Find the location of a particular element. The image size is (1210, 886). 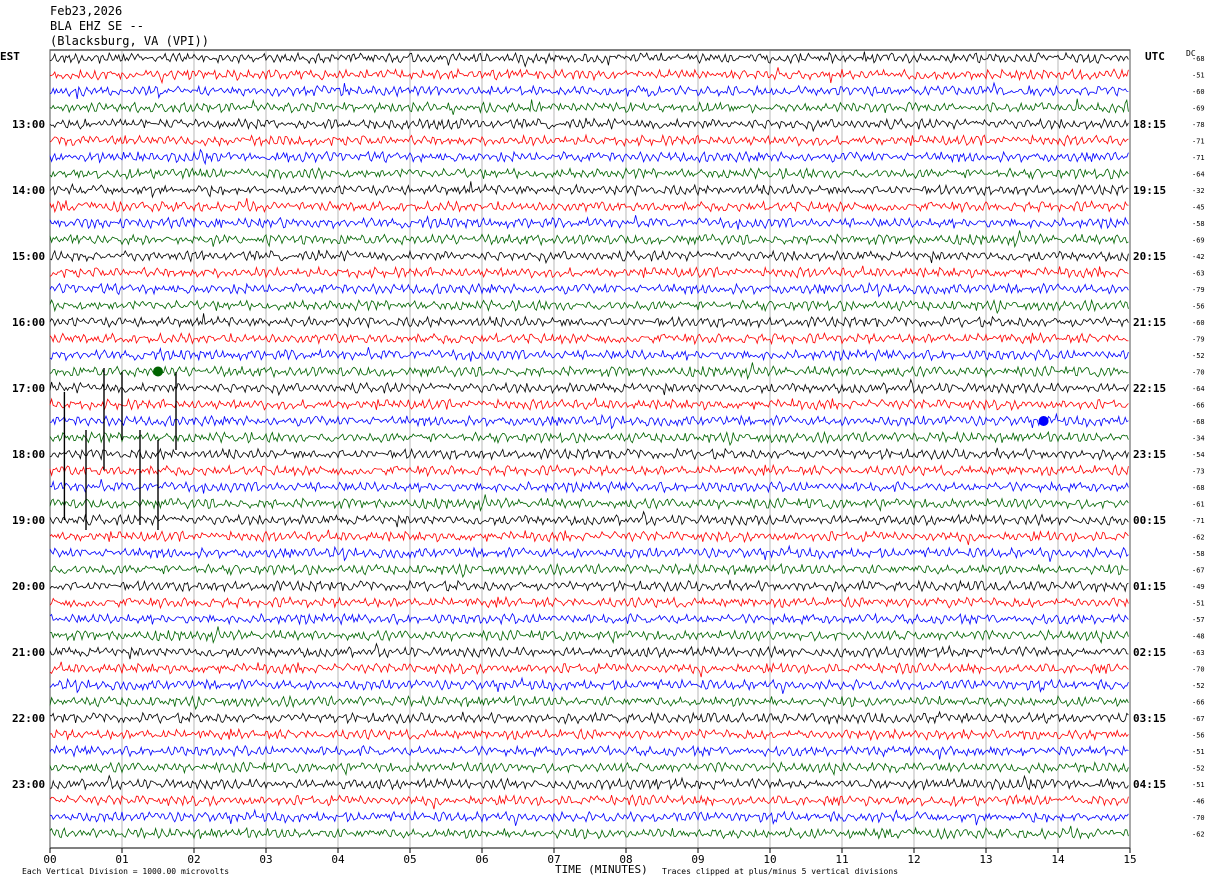

left-hour-label: 15:00 is located at coordinates (28, 256).